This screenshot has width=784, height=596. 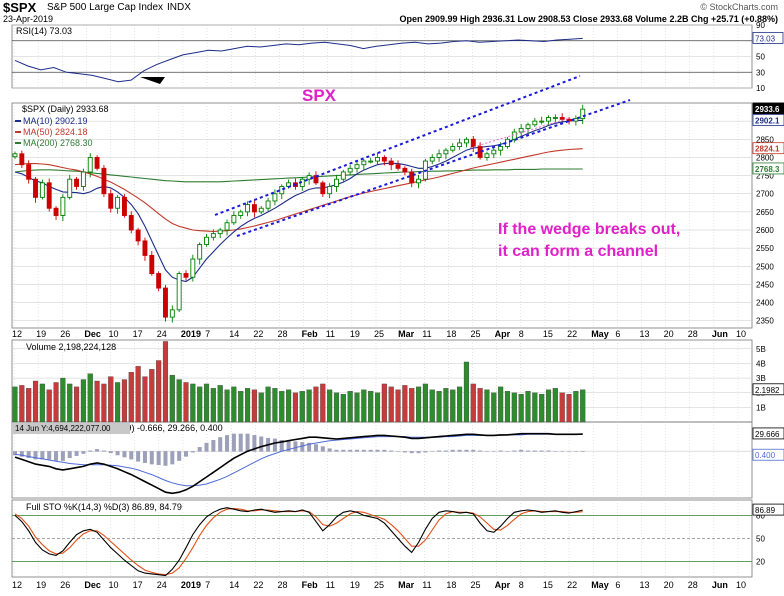 I want to click on x-tick-label-price: May, so click(x=600, y=334).